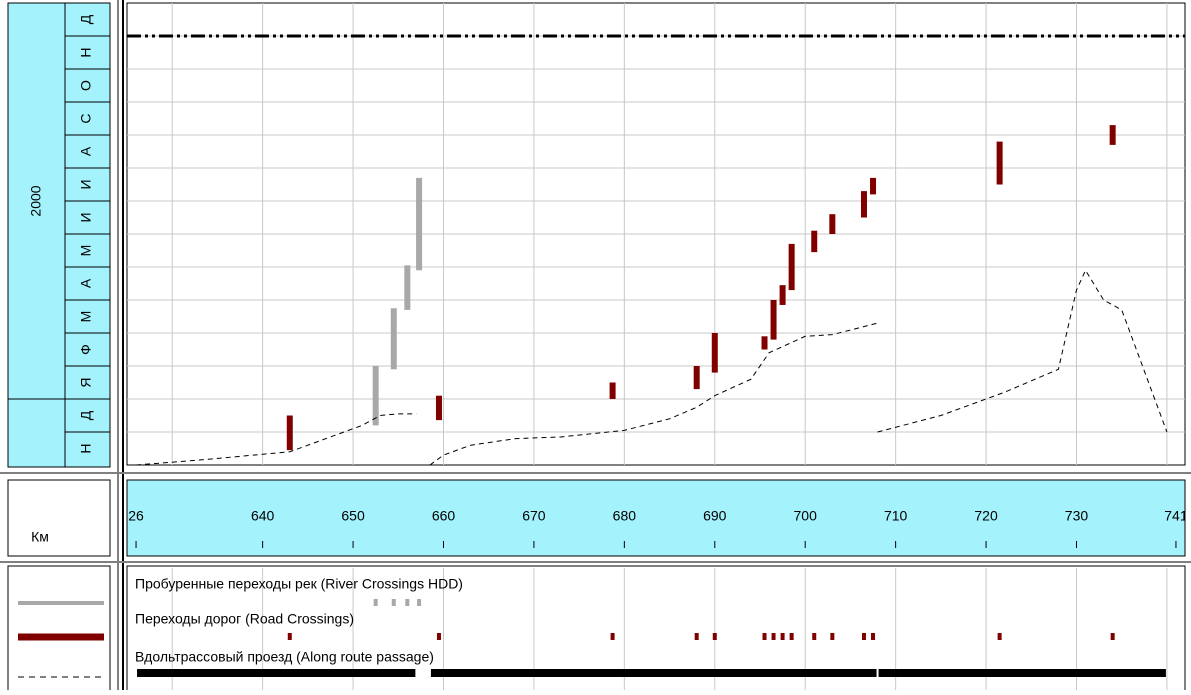 Image resolution: width=1191 pixels, height=695 pixels. What do you see at coordinates (263, 516) in the screenshot?
I see `x-tick-label: 640` at bounding box center [263, 516].